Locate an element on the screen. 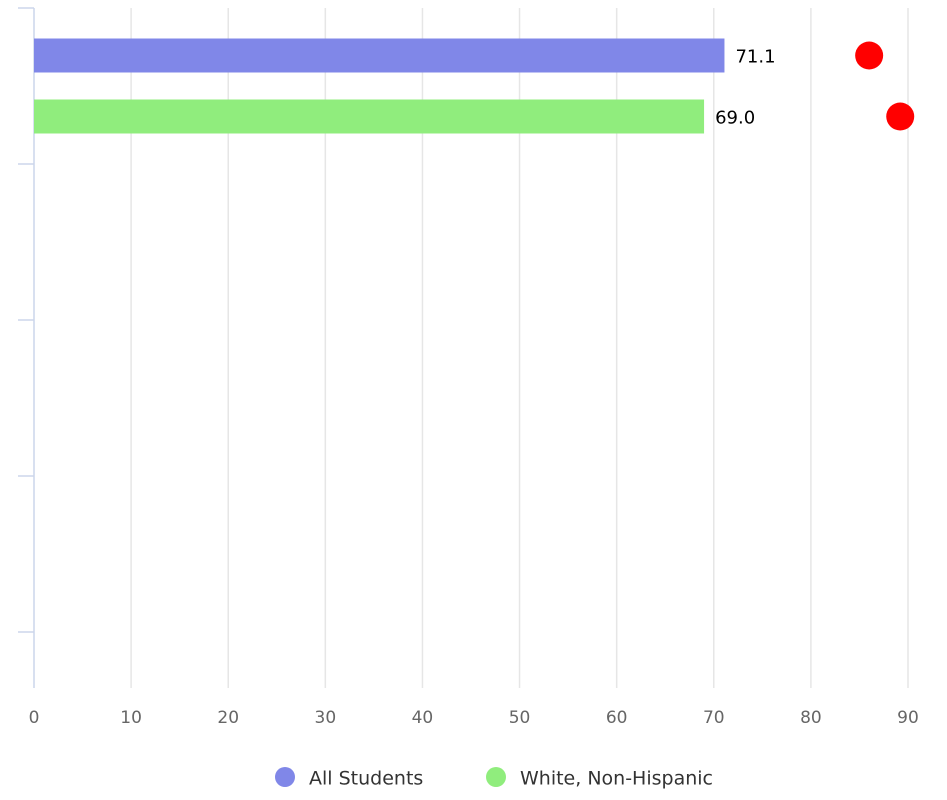 The width and height of the screenshot is (947, 800). legend-label: White, Non-Hispanic is located at coordinates (616, 779).